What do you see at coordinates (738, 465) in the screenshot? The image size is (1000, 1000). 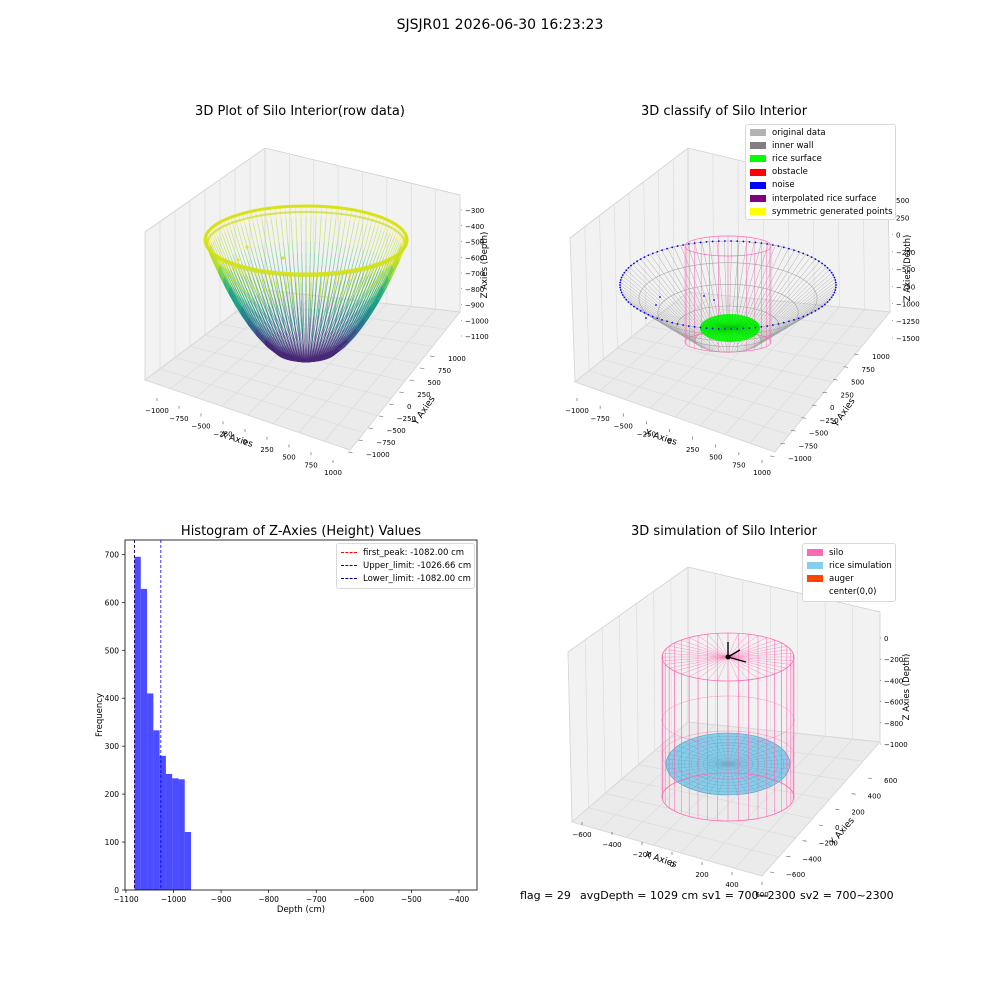 I see `classify-x-tick-label: 750` at bounding box center [738, 465].